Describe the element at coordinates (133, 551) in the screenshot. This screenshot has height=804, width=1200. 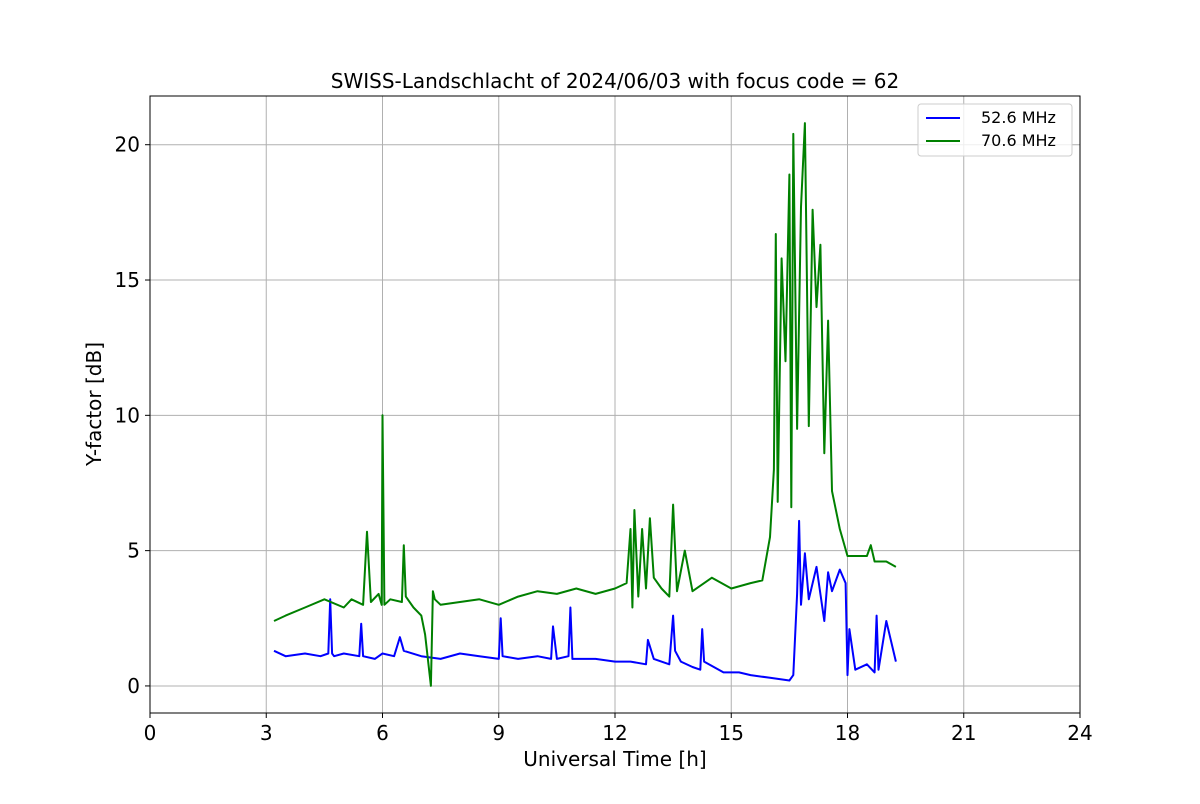
I see `y-tick-label: 5` at that location.